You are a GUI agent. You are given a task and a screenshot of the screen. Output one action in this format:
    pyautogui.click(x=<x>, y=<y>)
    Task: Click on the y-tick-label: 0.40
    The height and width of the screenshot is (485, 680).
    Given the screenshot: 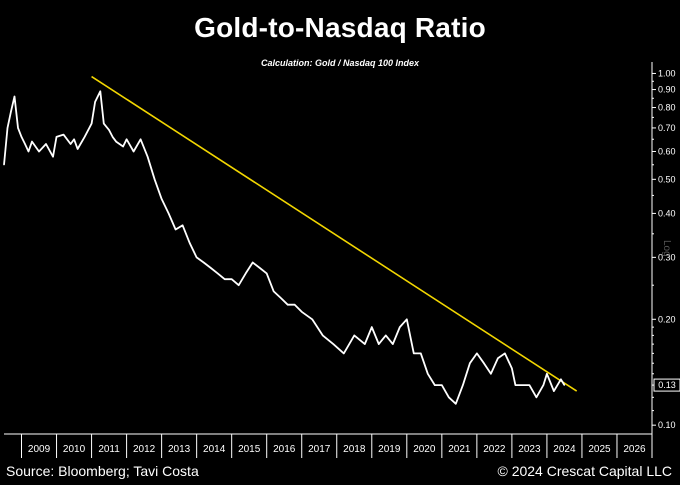 What is the action you would take?
    pyautogui.click(x=667, y=213)
    